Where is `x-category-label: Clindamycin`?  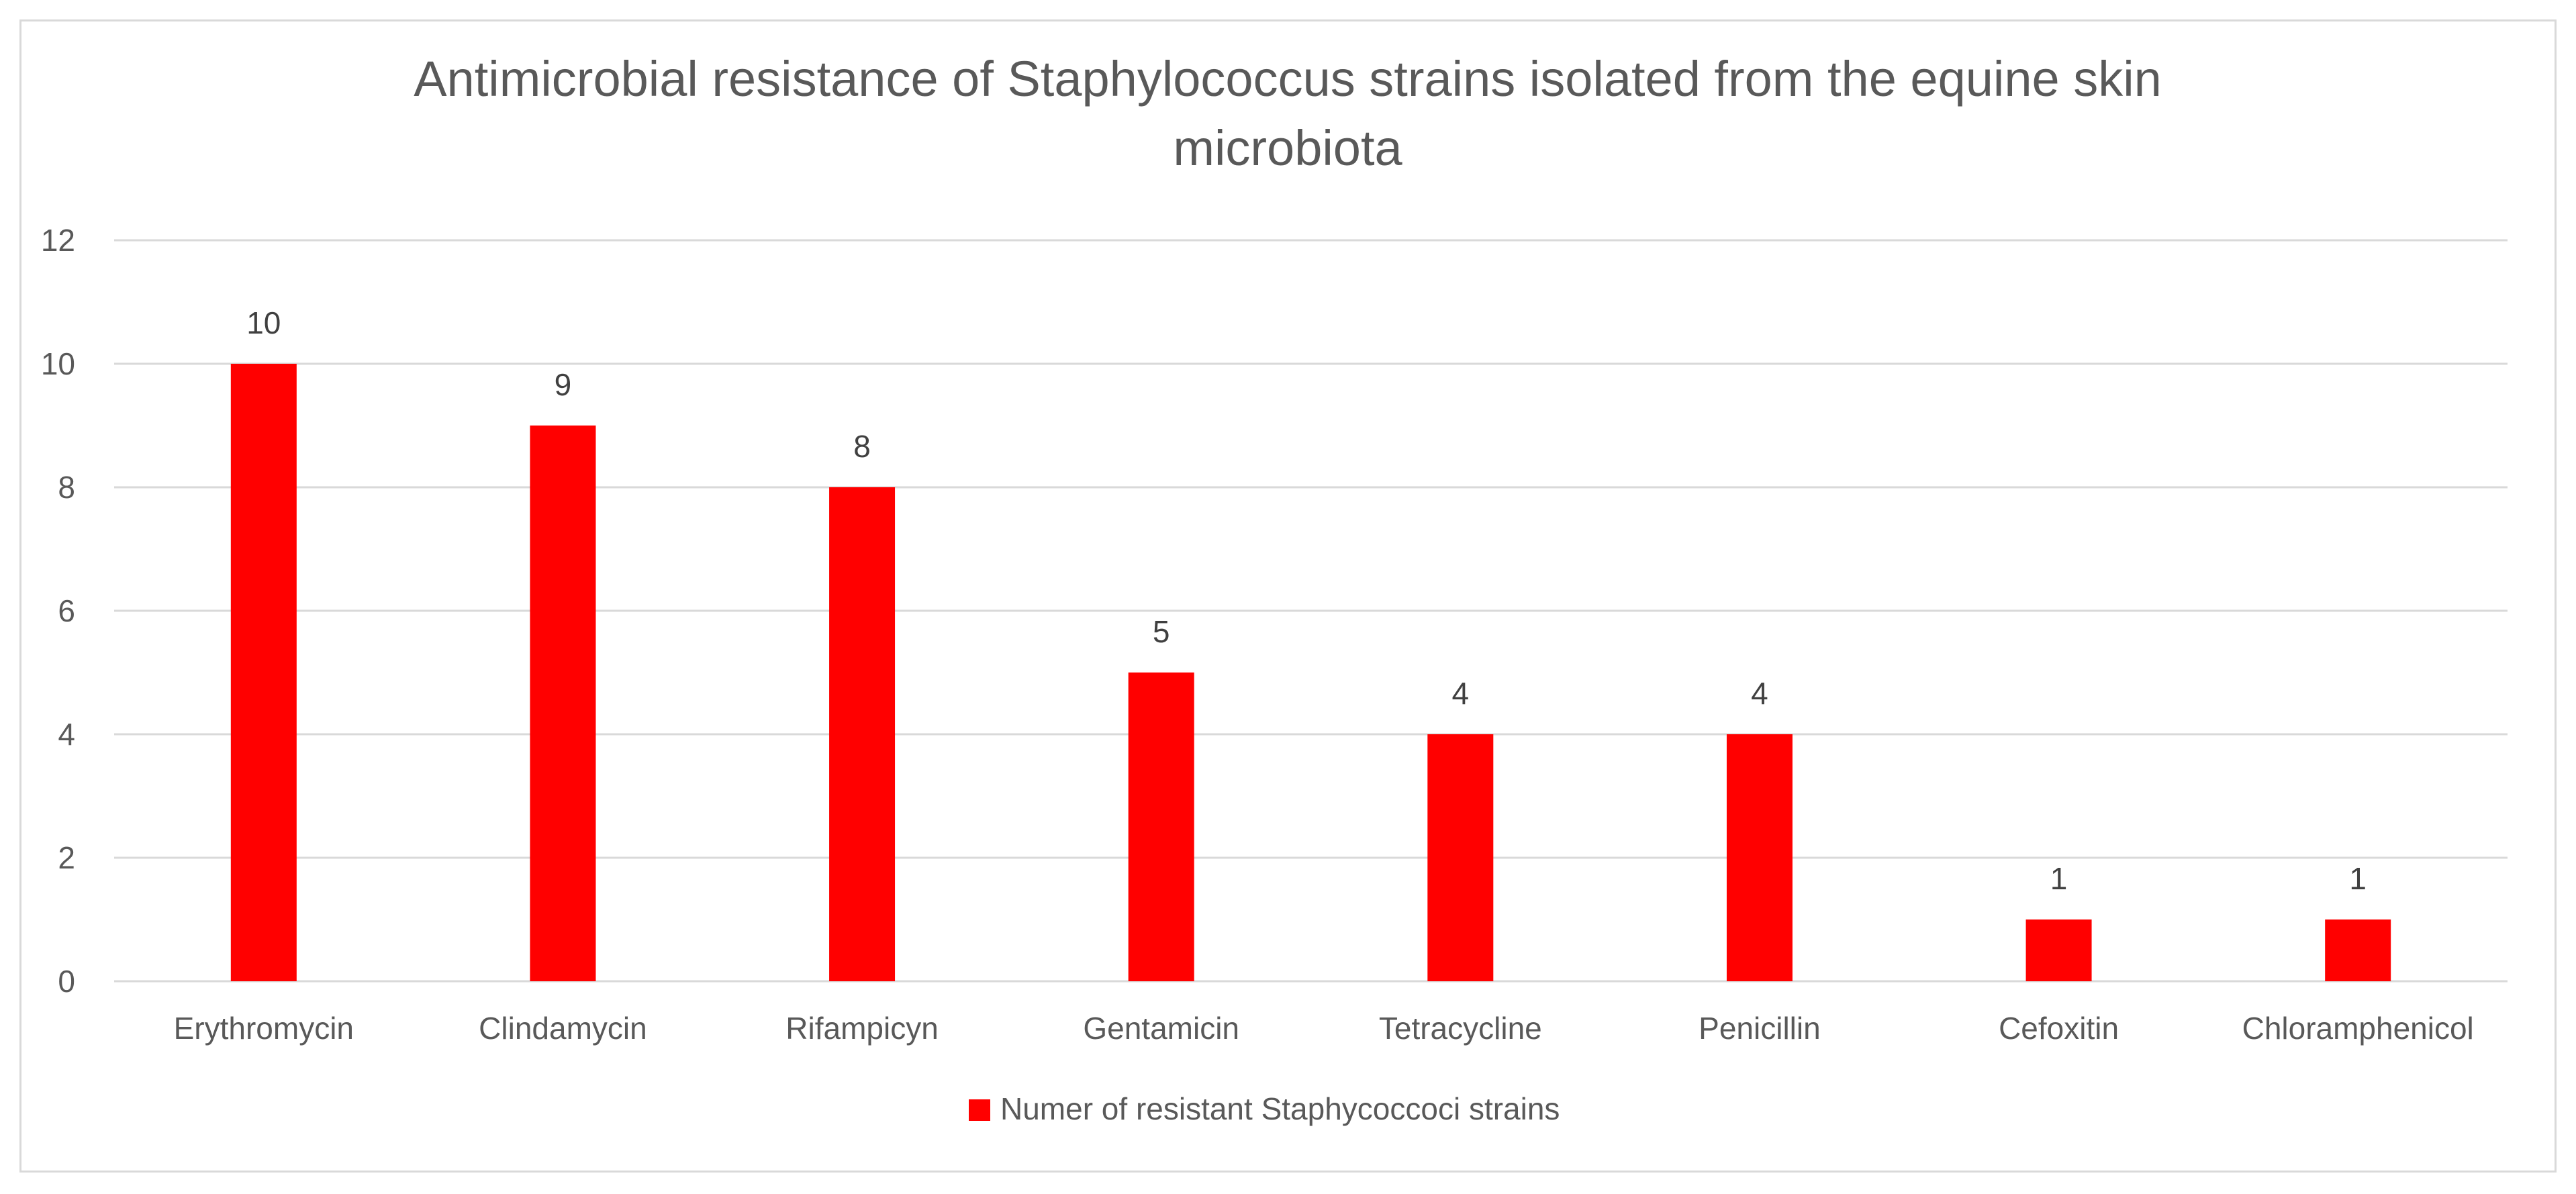
x-category-label: Clindamycin is located at coordinates (563, 1028).